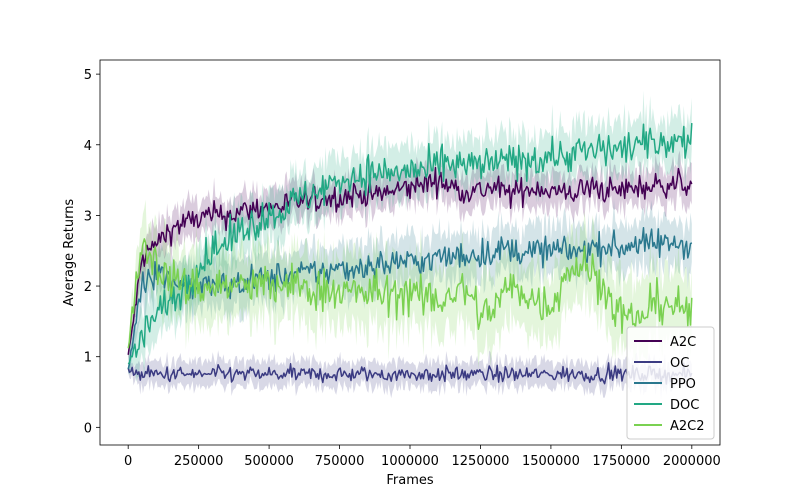 Image resolution: width=800 pixels, height=500 pixels. I want to click on x-tick-label: 750000, so click(340, 461).